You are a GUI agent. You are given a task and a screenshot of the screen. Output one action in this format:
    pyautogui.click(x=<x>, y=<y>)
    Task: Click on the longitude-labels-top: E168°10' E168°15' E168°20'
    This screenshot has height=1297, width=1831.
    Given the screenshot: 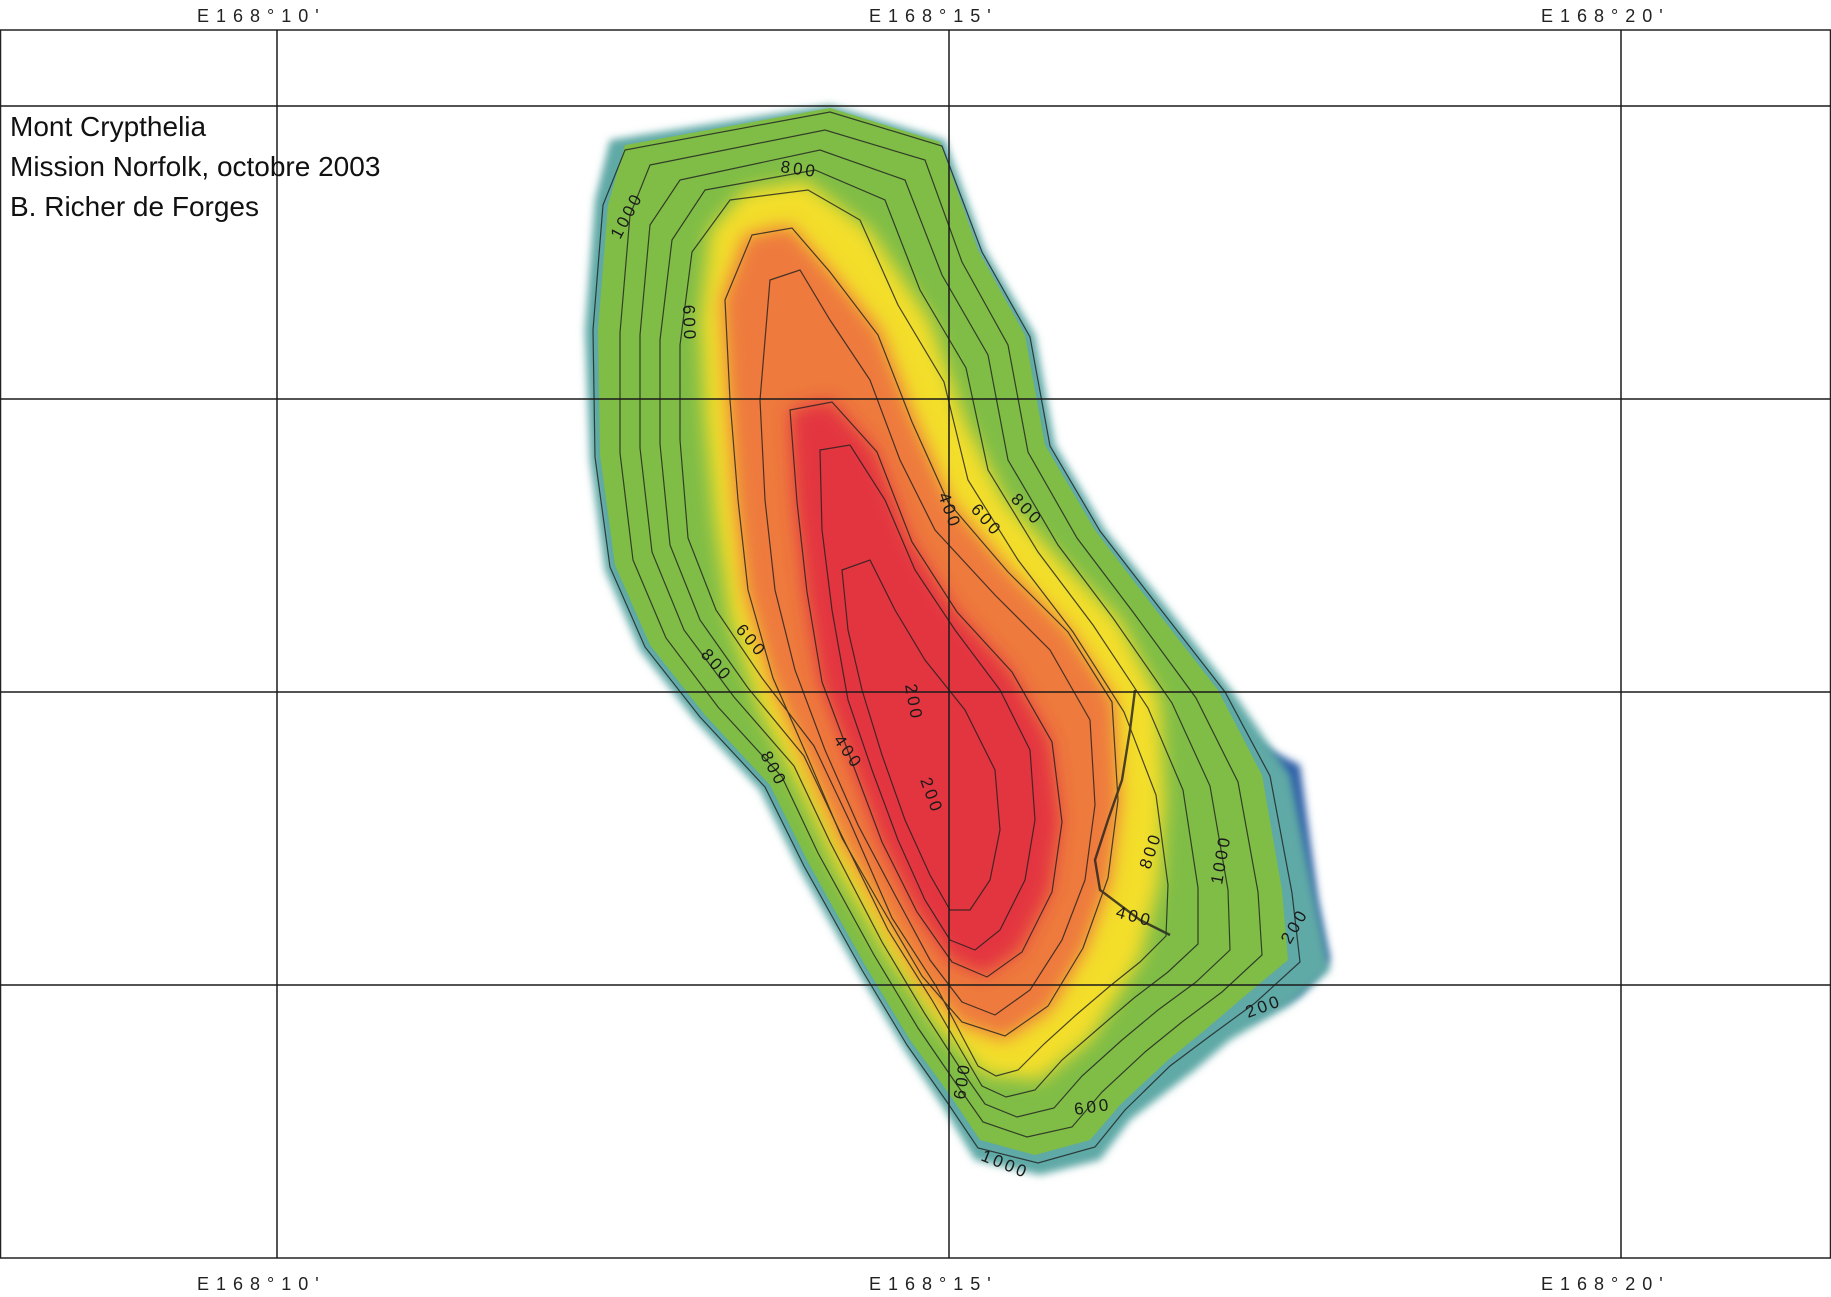 What is the action you would take?
    pyautogui.click(x=933, y=16)
    